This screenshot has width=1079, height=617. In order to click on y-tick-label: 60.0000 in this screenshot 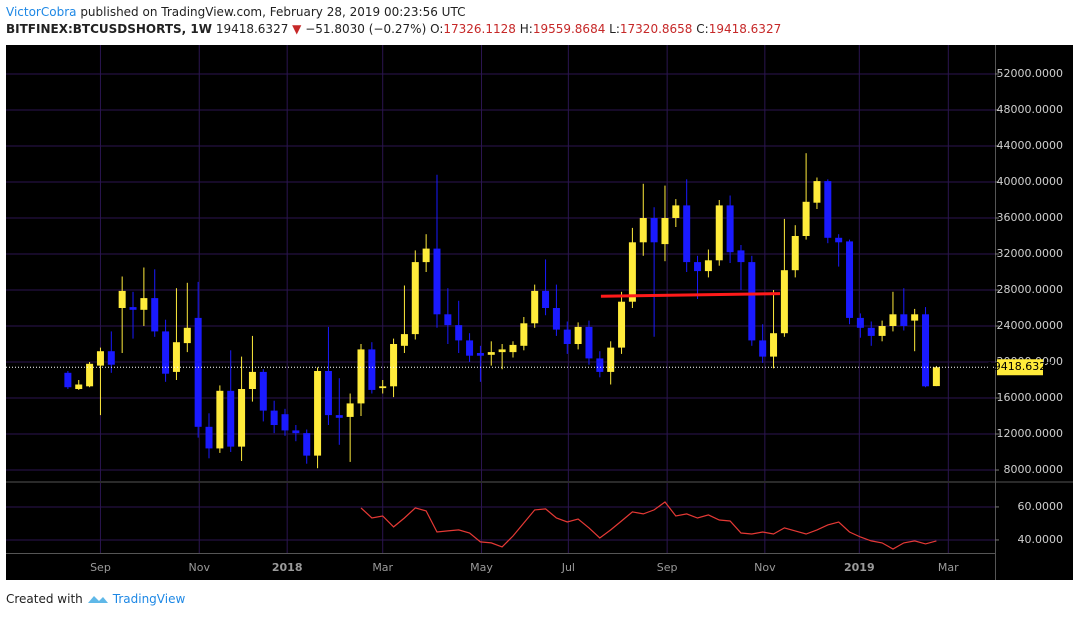, I will do `click(1041, 506)`.